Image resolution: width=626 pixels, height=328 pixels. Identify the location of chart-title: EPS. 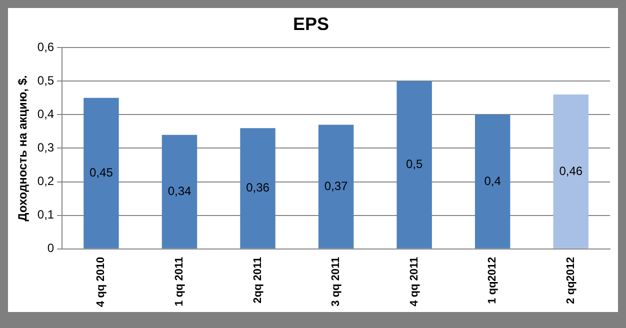
(311, 24).